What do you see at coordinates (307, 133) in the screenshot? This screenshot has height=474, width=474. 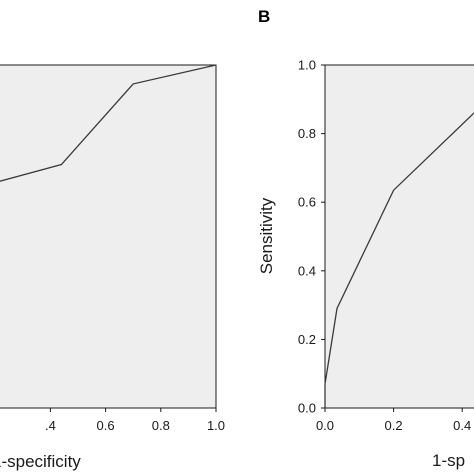 I see `panel-b-y-tick-label: 0.8` at bounding box center [307, 133].